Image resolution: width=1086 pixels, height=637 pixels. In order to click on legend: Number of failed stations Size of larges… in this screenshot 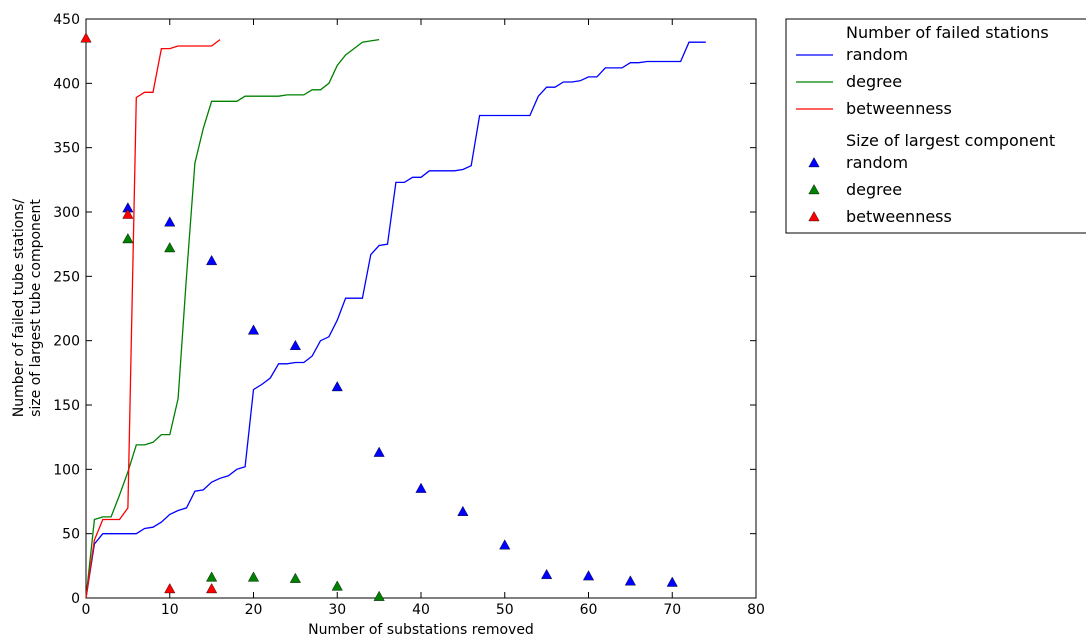, I will do `click(935, 126)`.